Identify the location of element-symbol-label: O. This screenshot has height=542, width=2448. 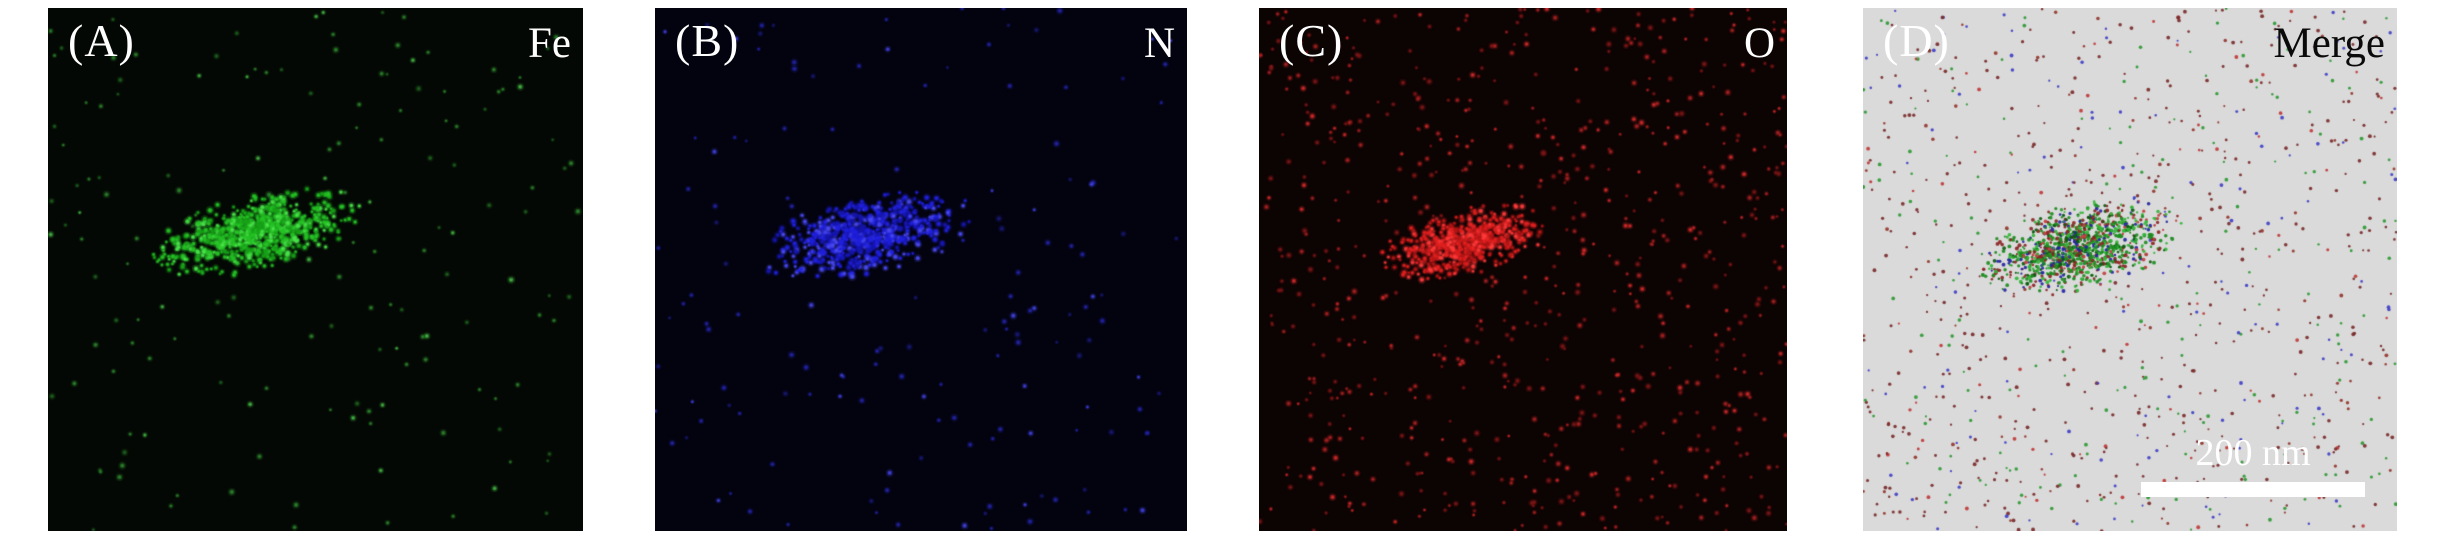
(1759, 43).